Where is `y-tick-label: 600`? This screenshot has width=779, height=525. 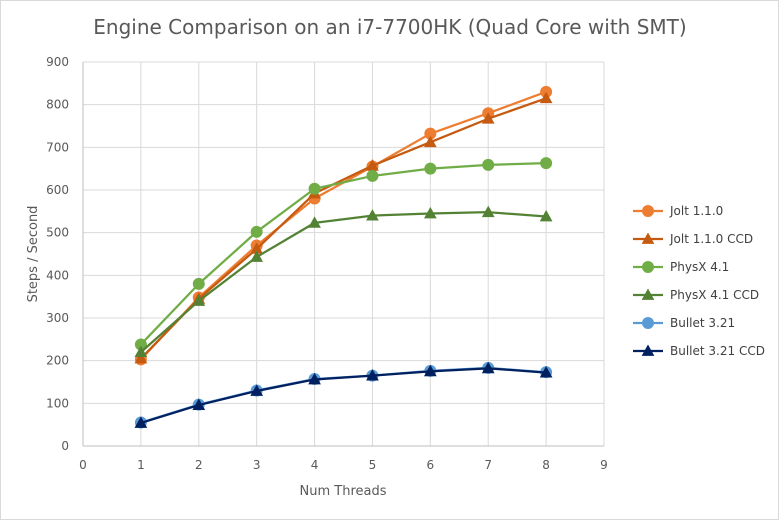 y-tick-label: 600 is located at coordinates (57, 190).